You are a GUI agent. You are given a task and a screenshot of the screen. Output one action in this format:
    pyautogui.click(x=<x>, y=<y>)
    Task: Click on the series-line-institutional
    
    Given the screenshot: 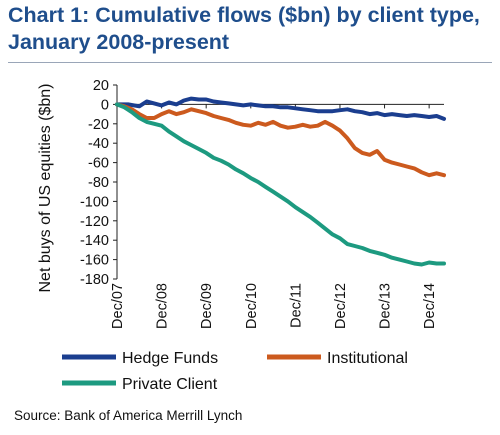 What is the action you would take?
    pyautogui.click(x=280, y=140)
    